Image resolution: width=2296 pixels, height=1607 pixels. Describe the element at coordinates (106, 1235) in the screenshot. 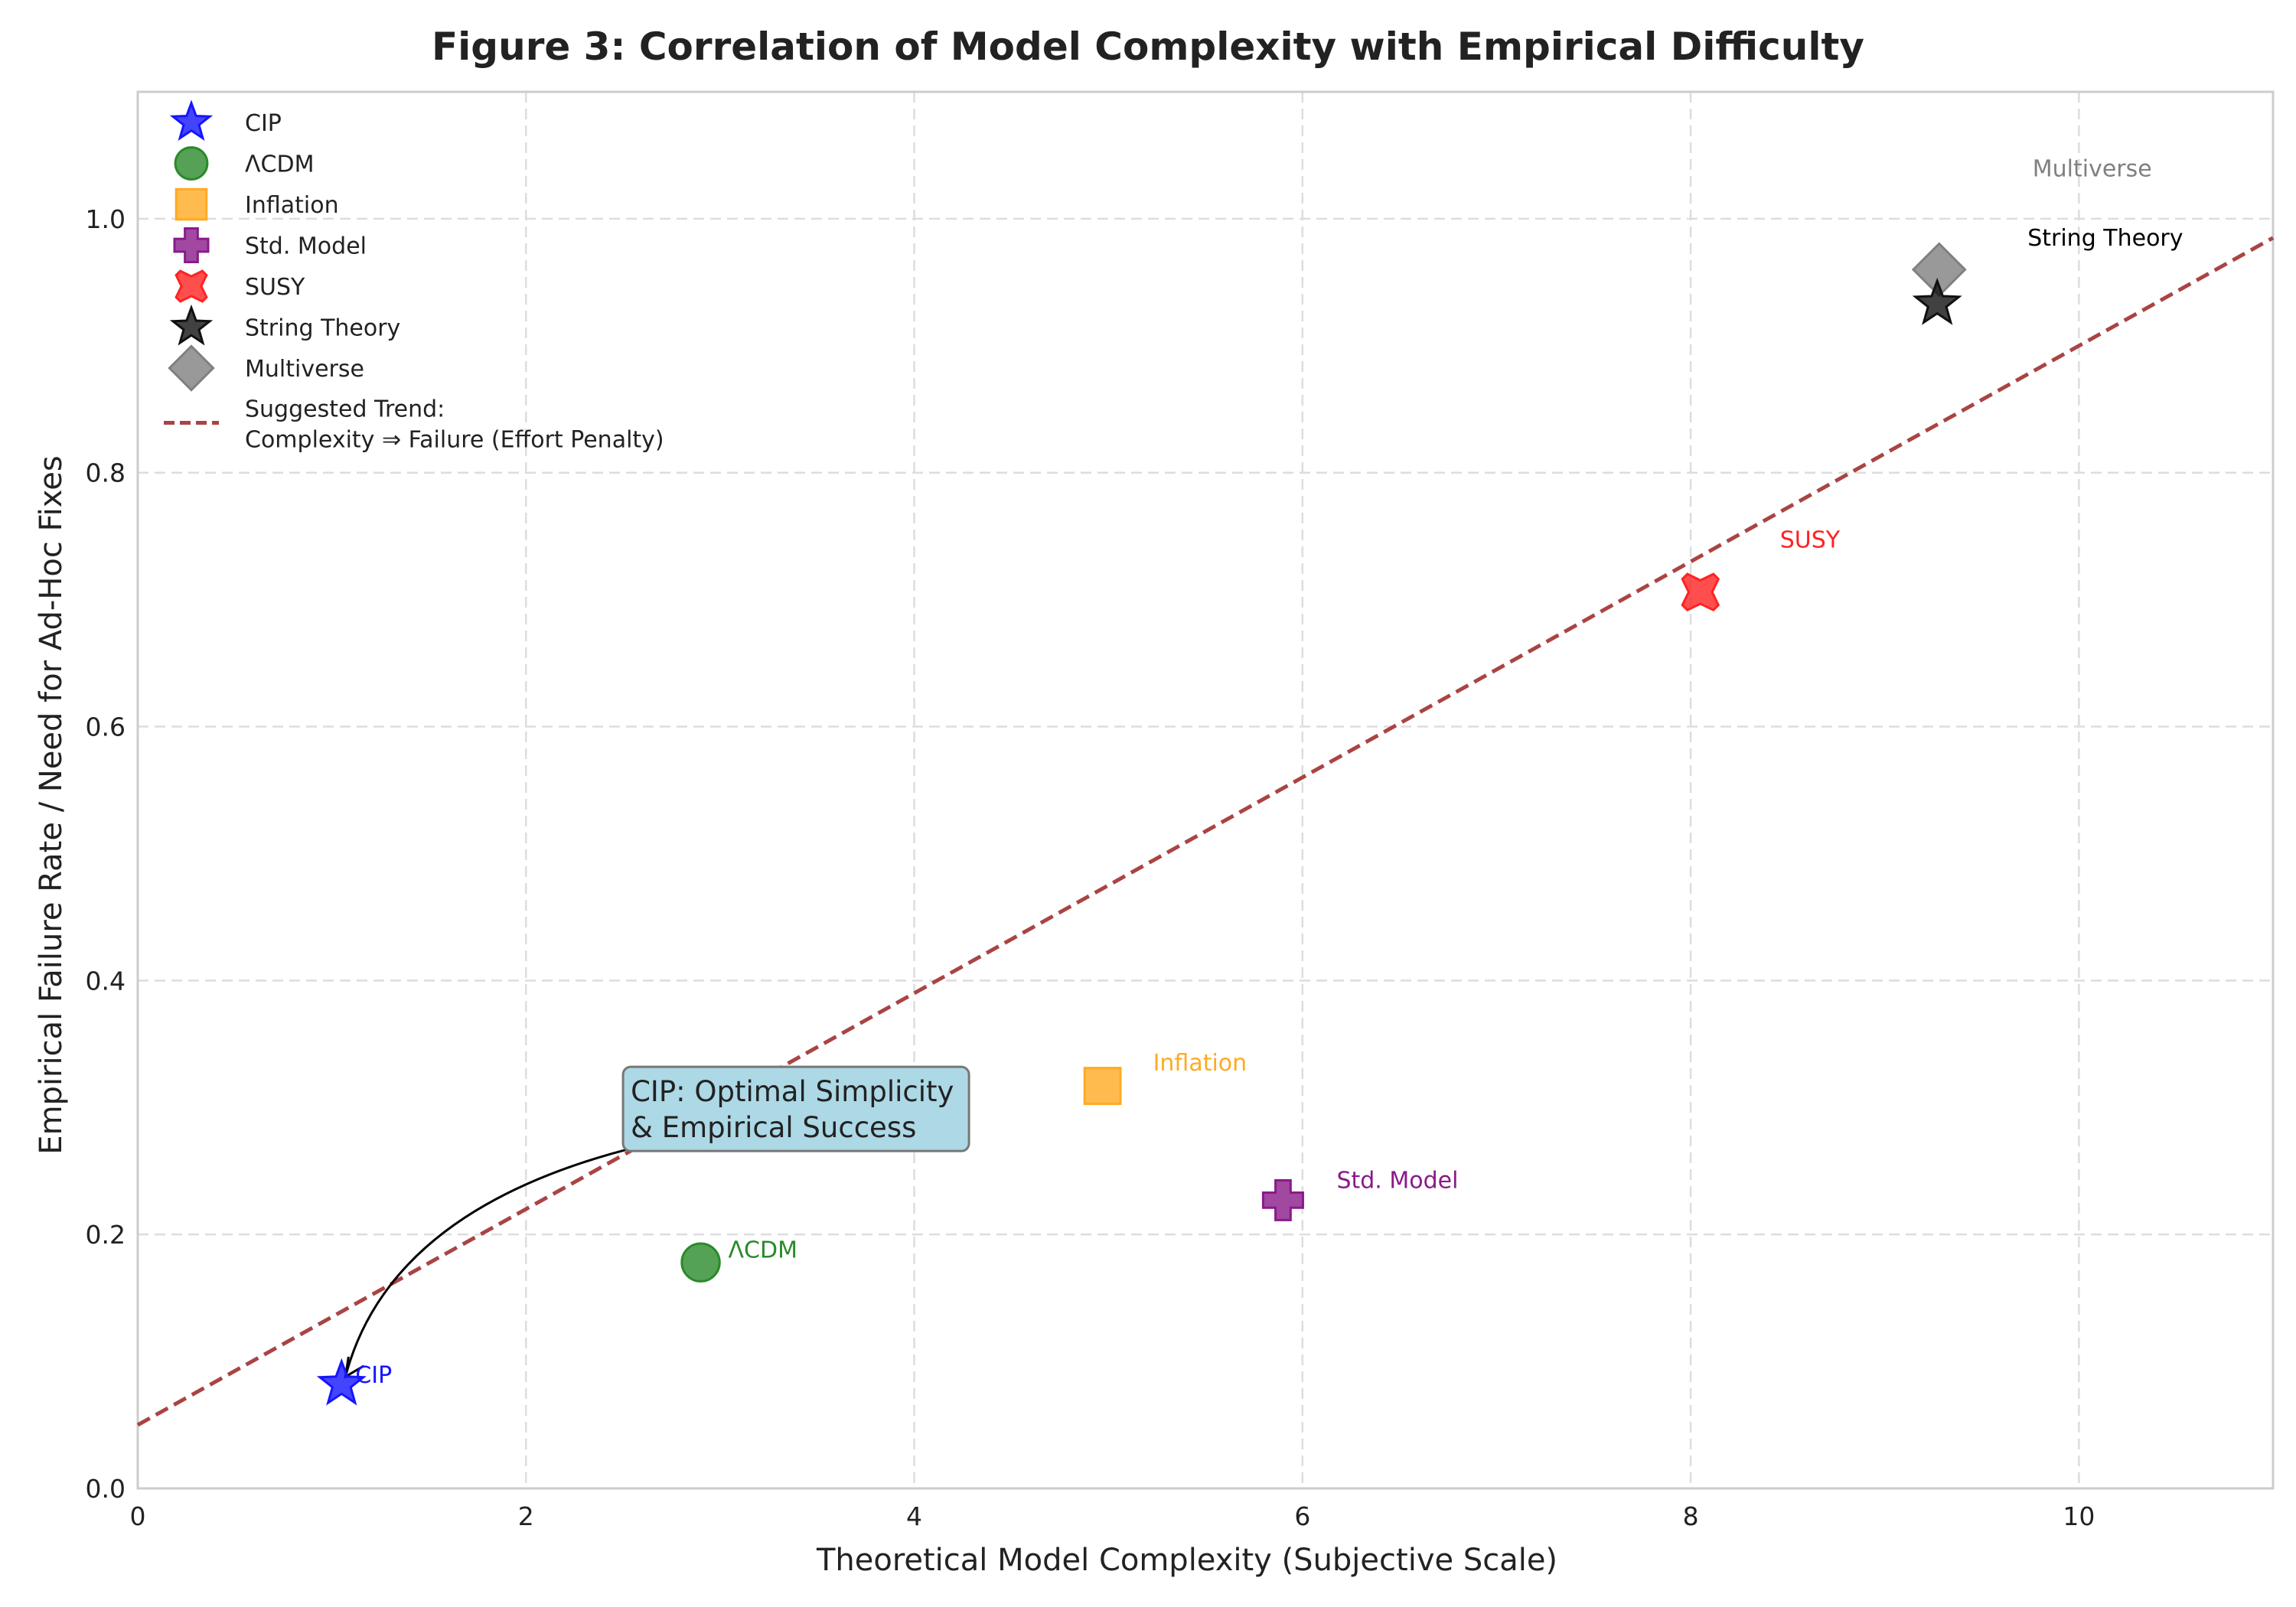

I see `y-tick-label: 0.2` at that location.